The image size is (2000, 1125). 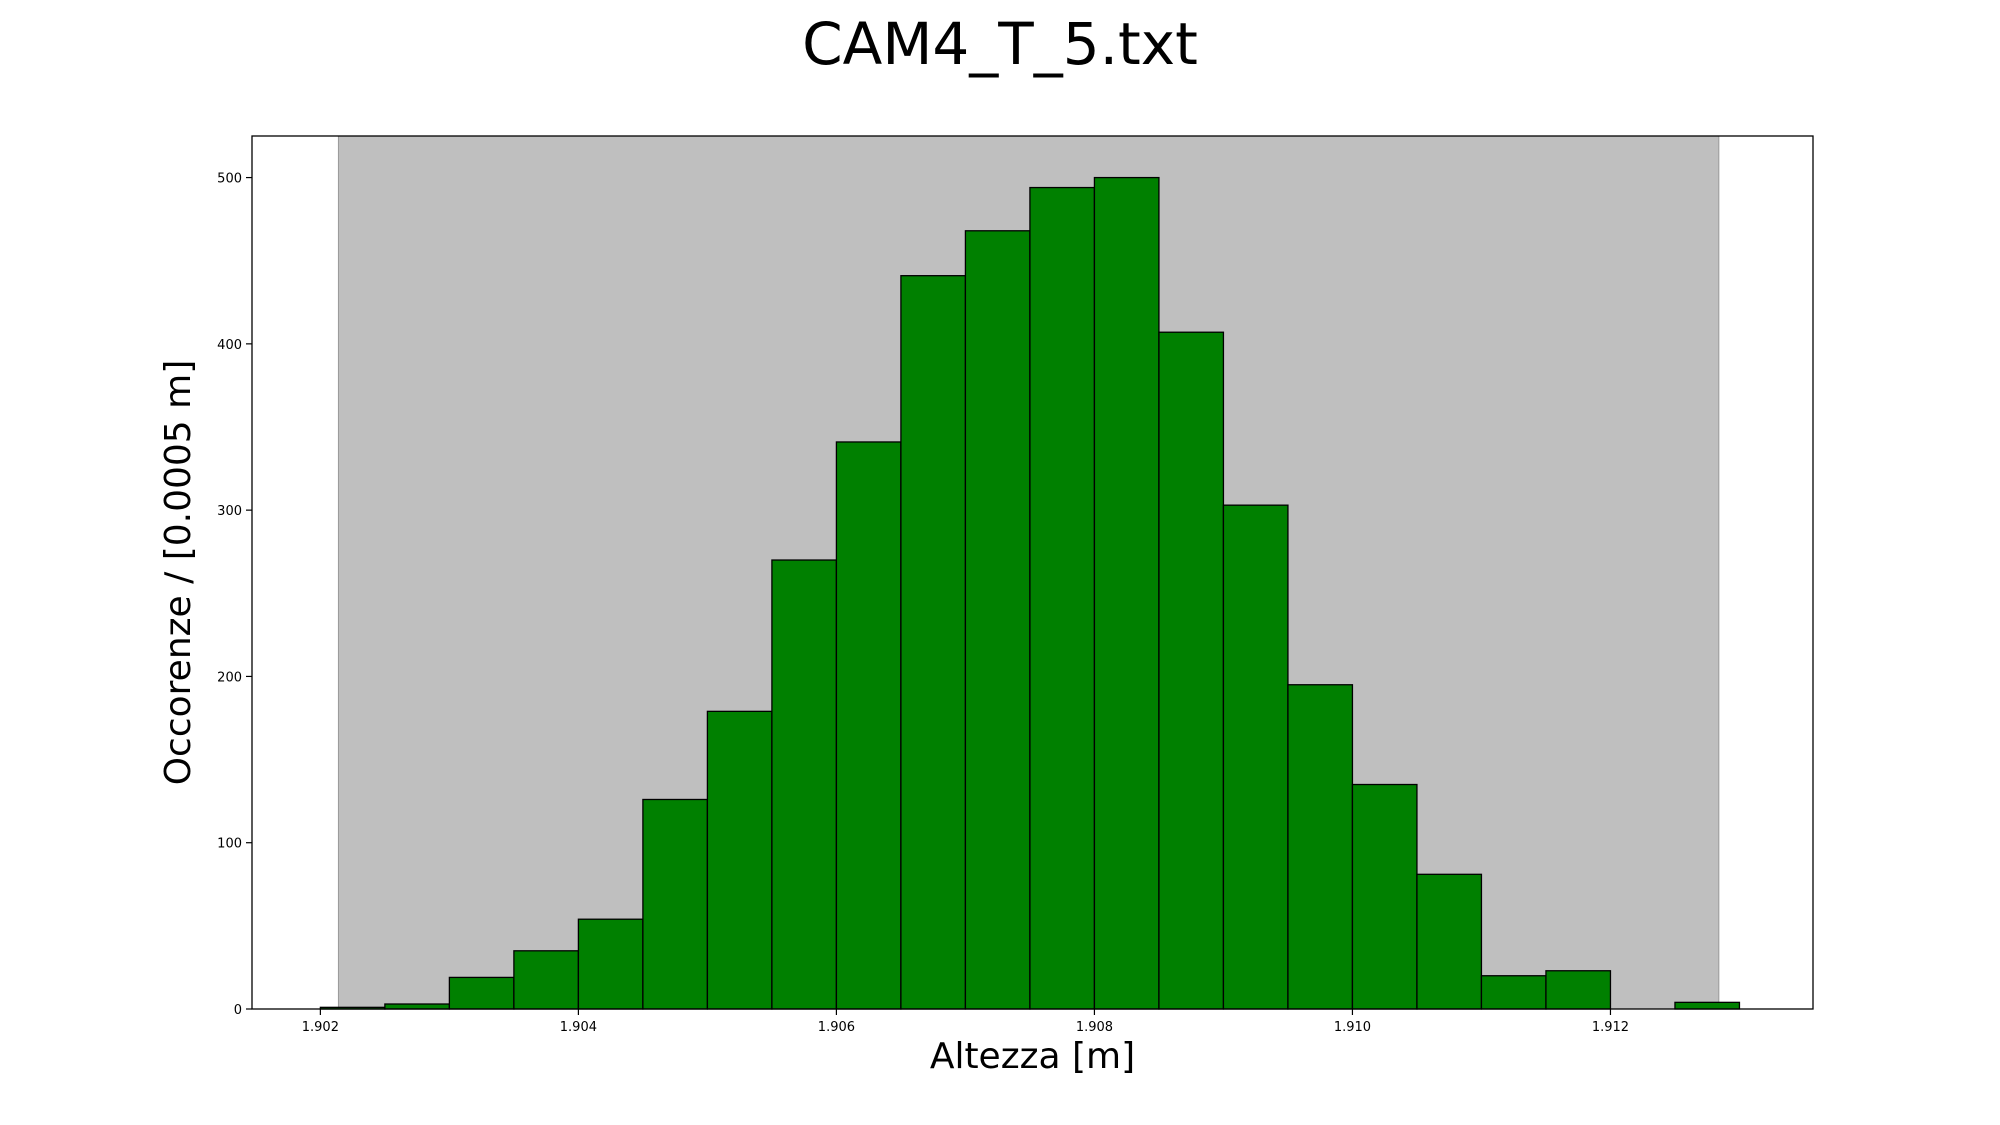 I want to click on x-tick-label: 1.906, so click(x=836, y=1027).